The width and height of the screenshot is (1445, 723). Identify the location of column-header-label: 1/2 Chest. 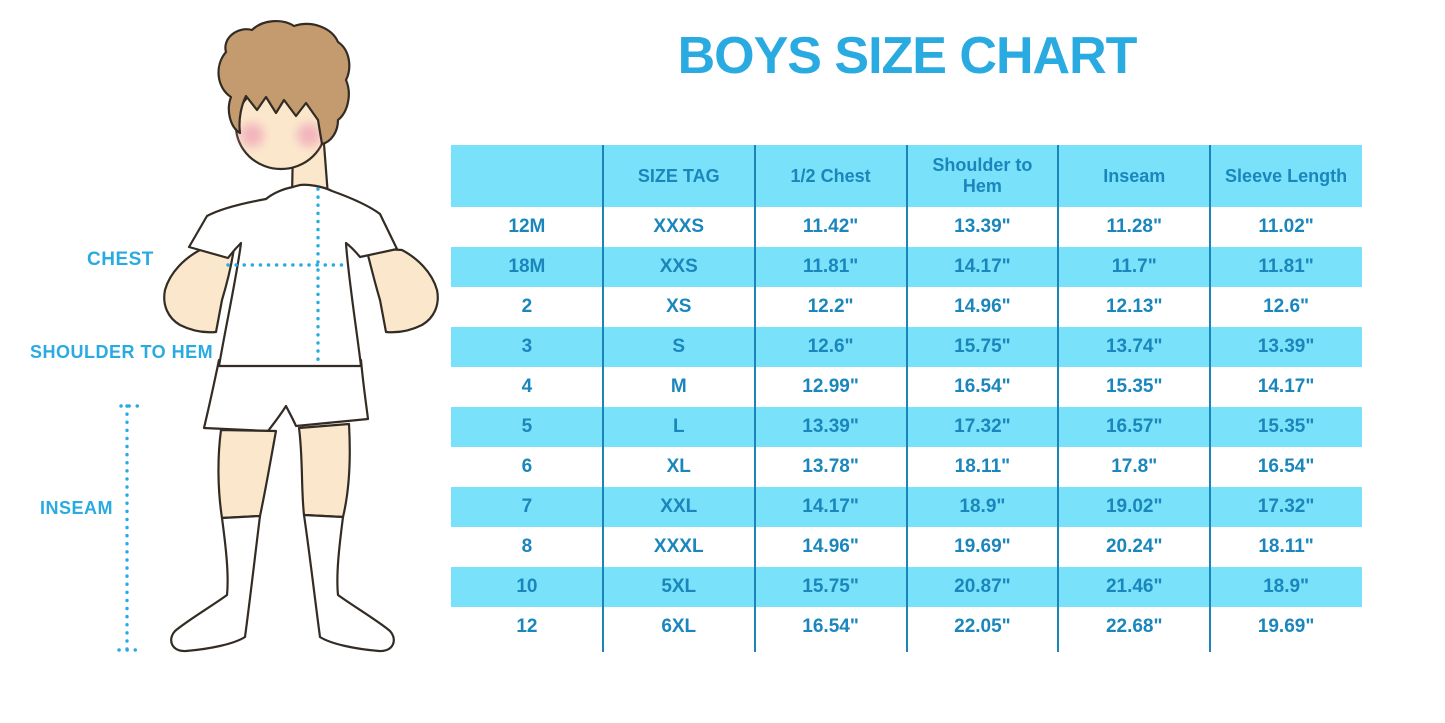
(830, 175).